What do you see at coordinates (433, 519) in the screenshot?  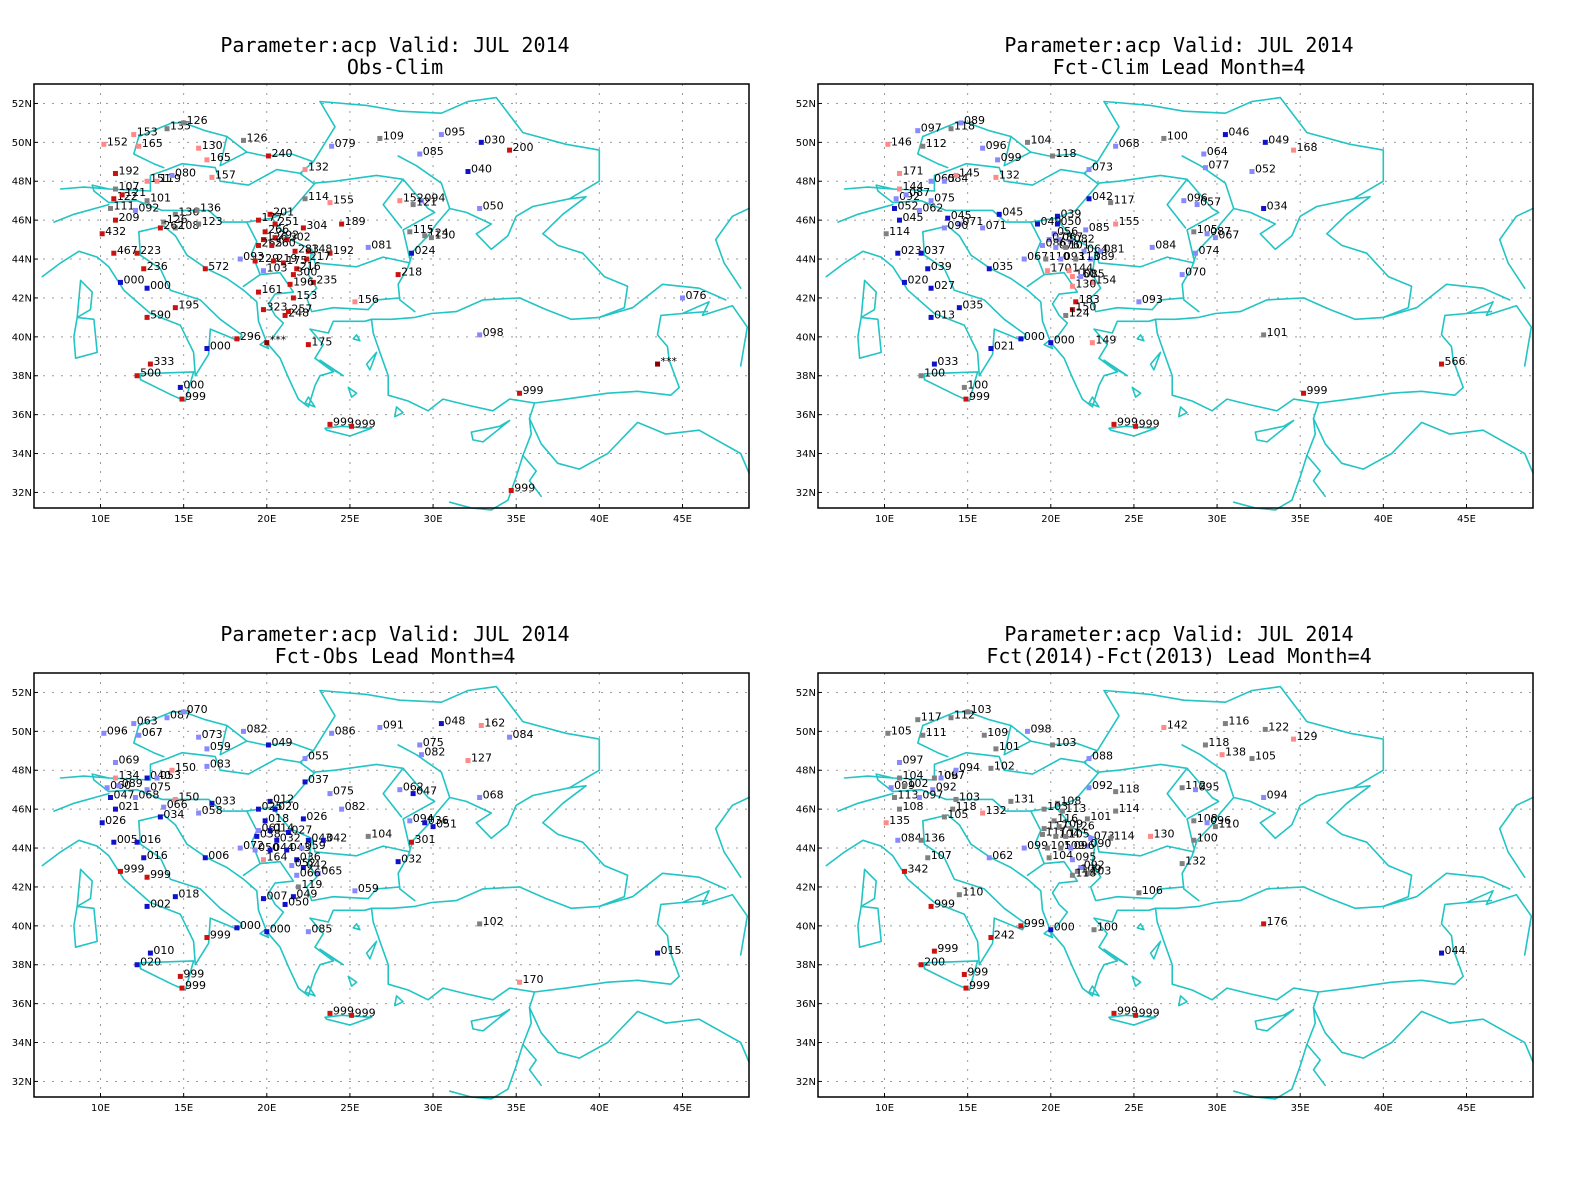 I see `x-tick-label: 30E` at bounding box center [433, 519].